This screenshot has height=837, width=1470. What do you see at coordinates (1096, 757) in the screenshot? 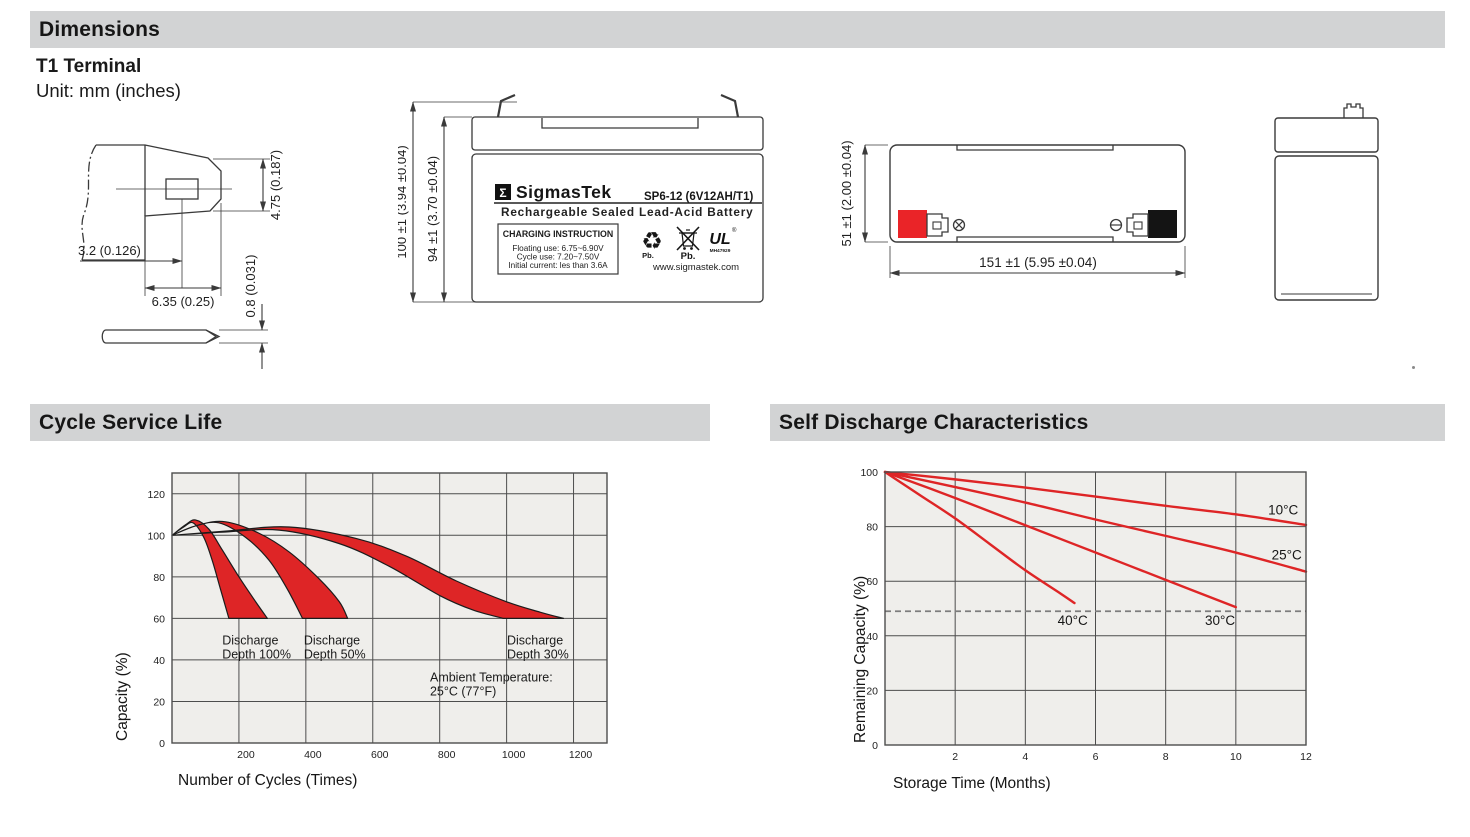
I see `x-tick-label: 6` at bounding box center [1096, 757].